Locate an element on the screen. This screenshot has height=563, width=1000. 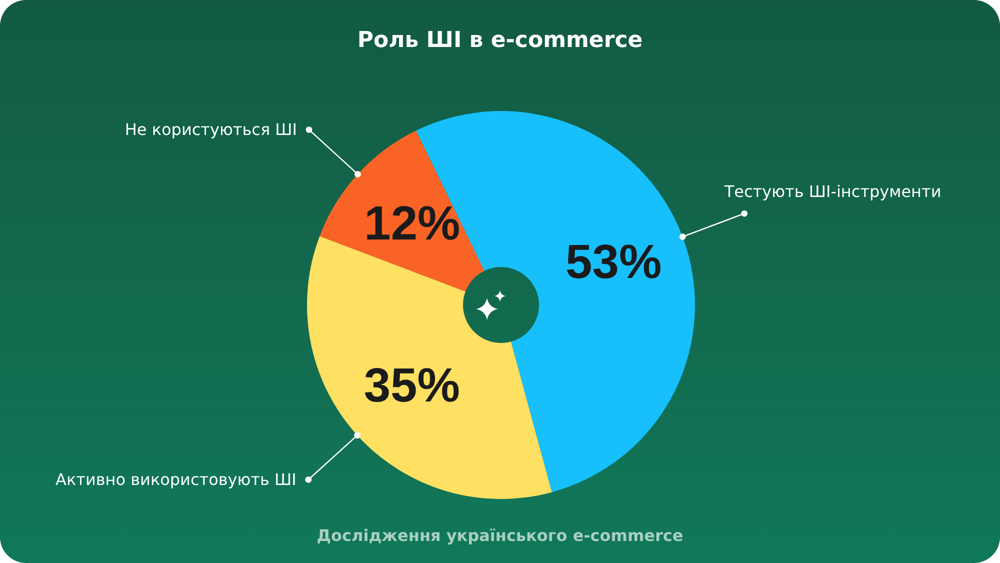
data-label: 12% is located at coordinates (412, 223).